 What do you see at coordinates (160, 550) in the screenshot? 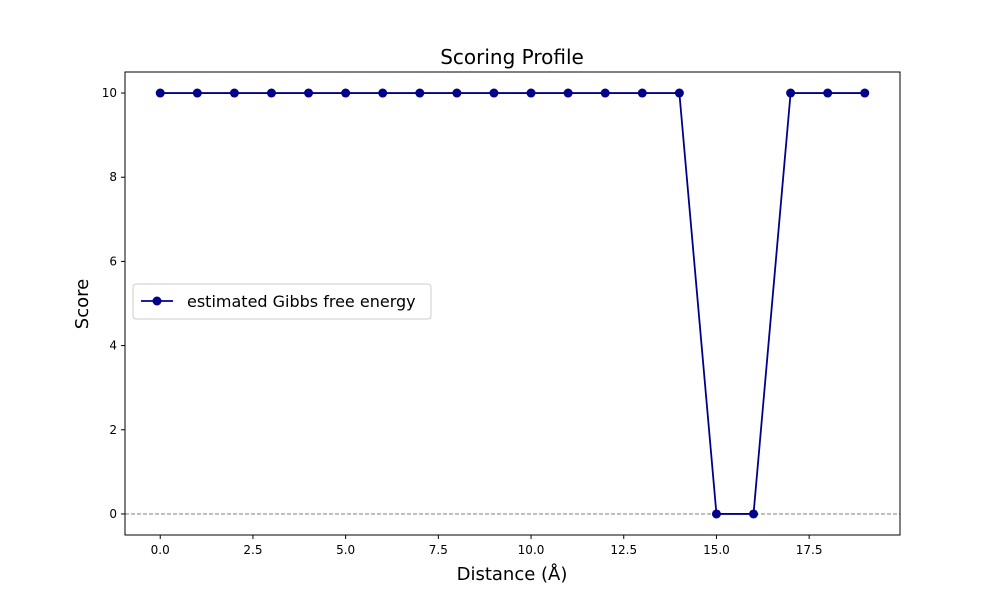
I see `x-tick-label: 0.0` at bounding box center [160, 550].